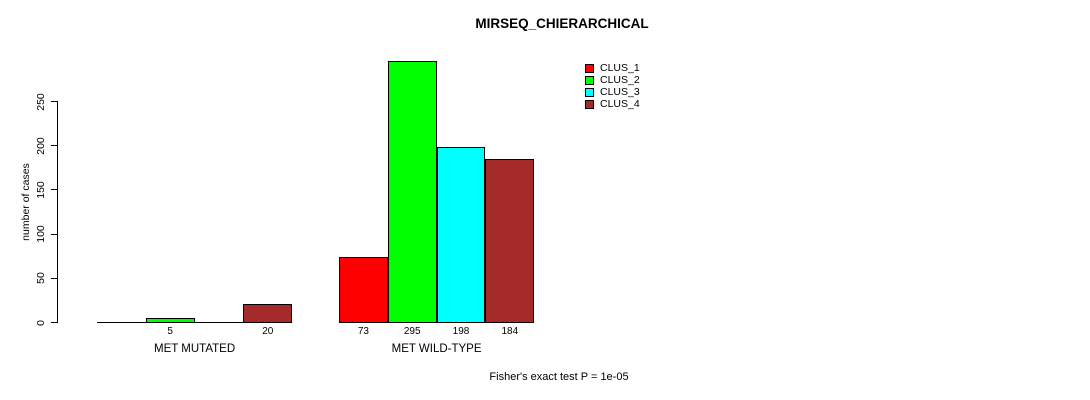 This screenshot has width=1090, height=400. What do you see at coordinates (510, 331) in the screenshot?
I see `bar-value-label: 184` at bounding box center [510, 331].